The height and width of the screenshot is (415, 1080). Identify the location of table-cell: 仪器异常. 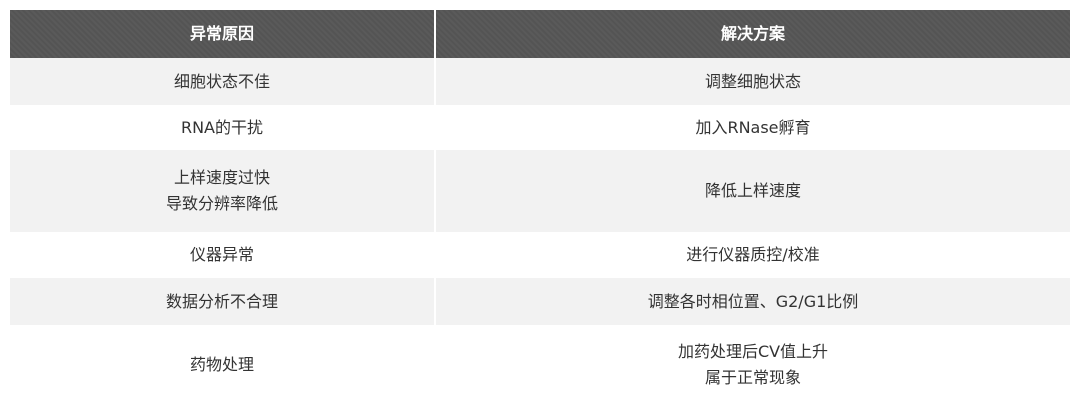
(222, 255).